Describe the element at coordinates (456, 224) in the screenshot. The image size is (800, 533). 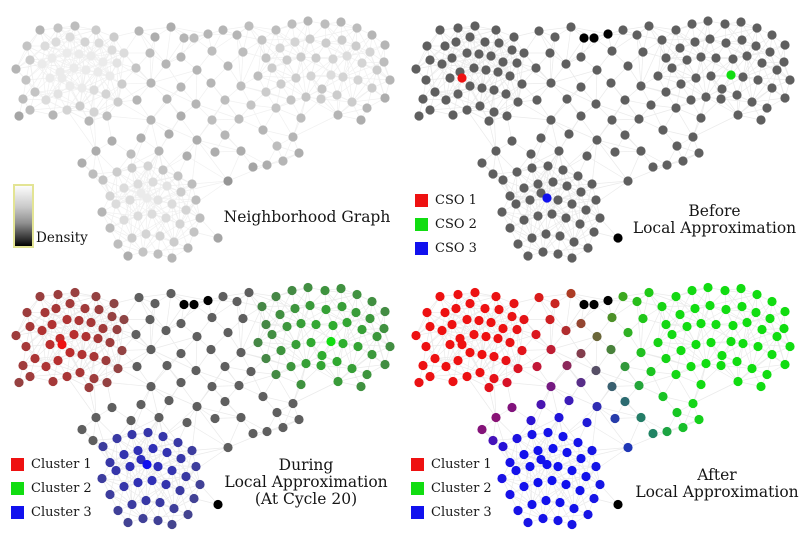
I see `legend-label-cso2: CSO 2` at that location.